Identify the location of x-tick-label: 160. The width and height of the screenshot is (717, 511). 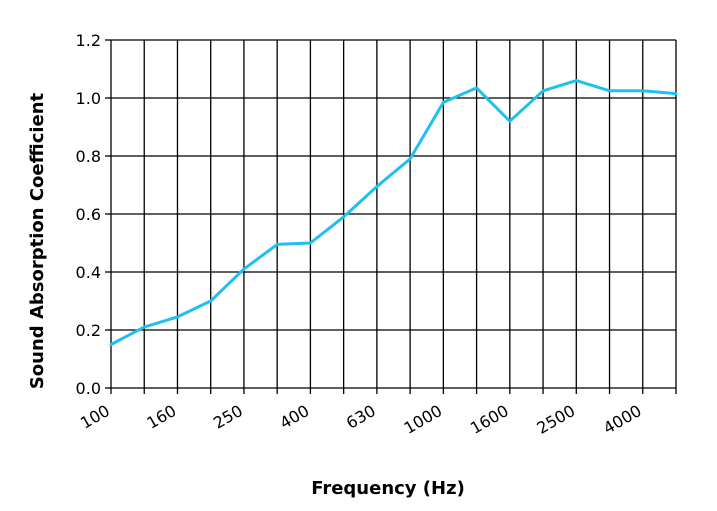
(162, 417).